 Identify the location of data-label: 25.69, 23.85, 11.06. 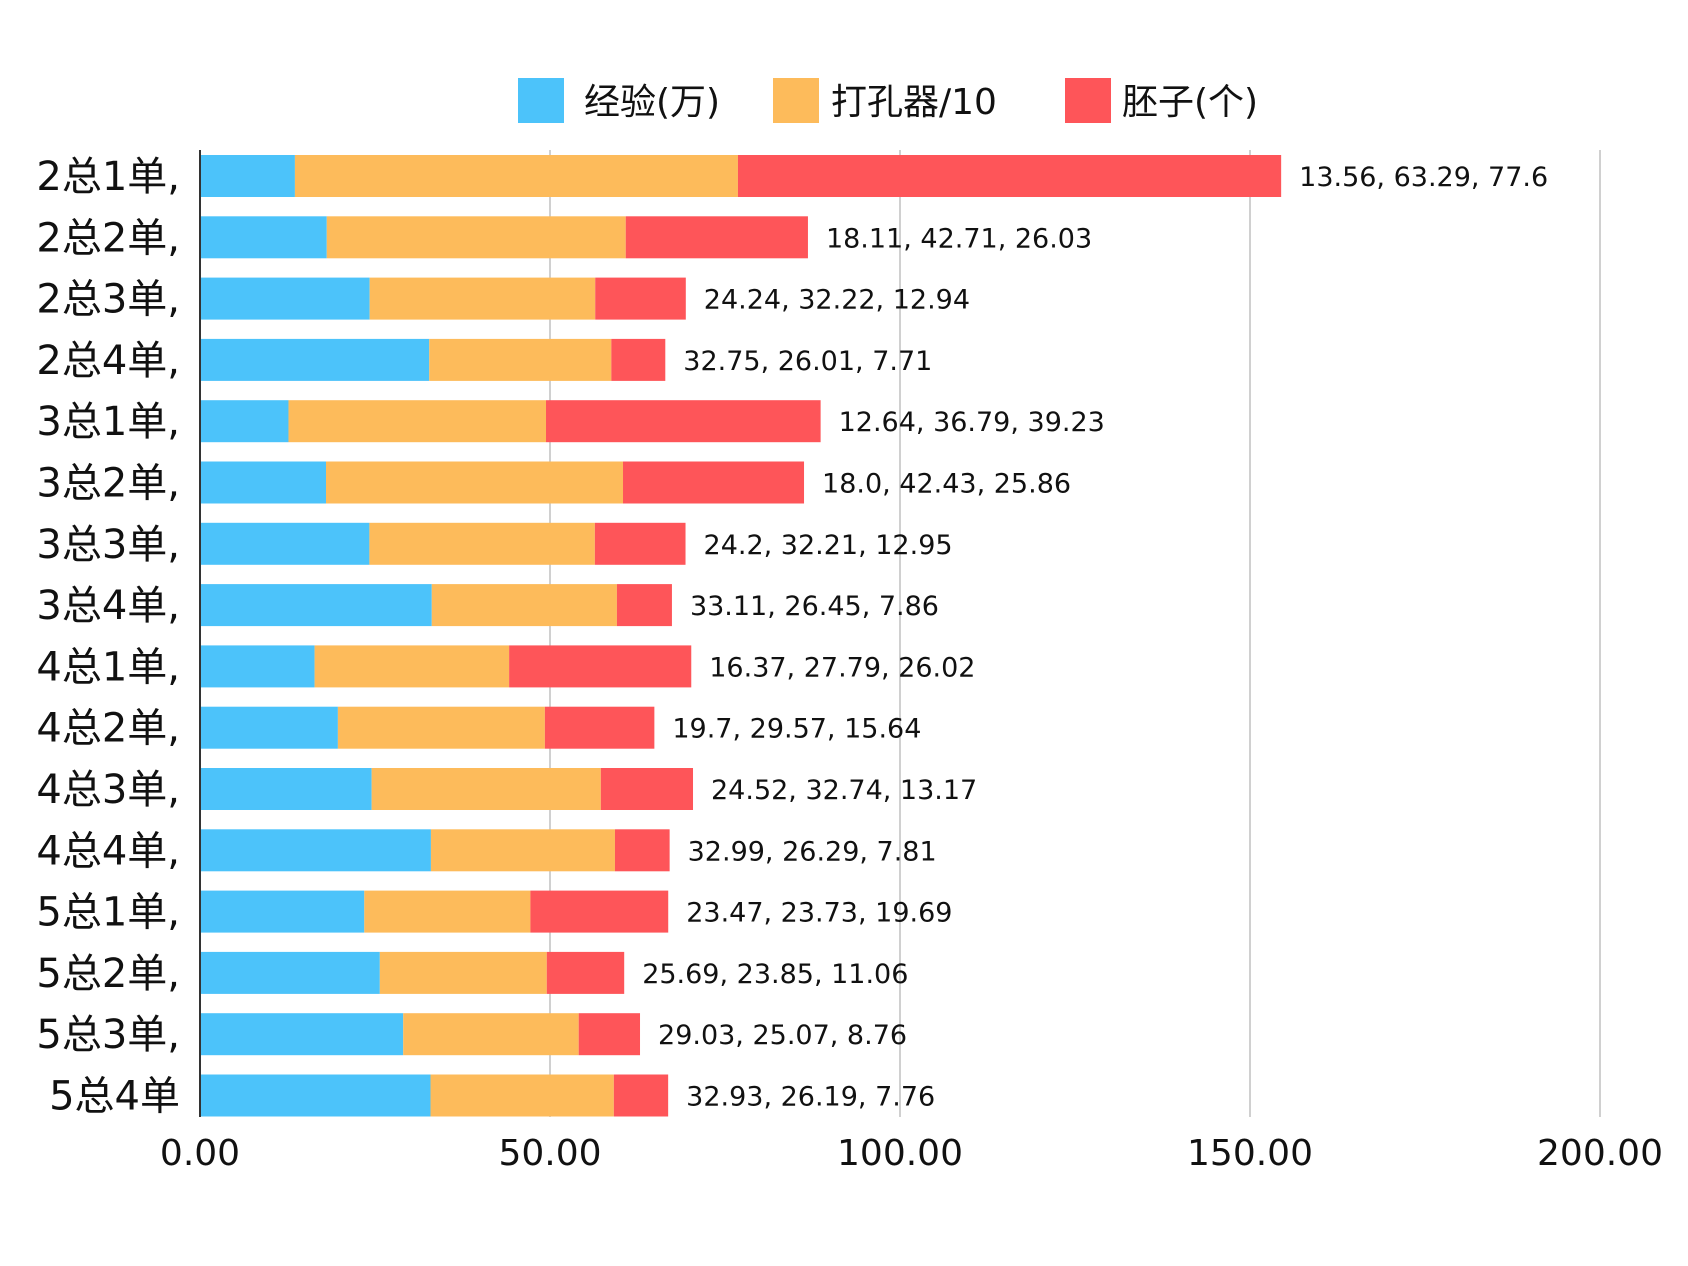
(775, 974).